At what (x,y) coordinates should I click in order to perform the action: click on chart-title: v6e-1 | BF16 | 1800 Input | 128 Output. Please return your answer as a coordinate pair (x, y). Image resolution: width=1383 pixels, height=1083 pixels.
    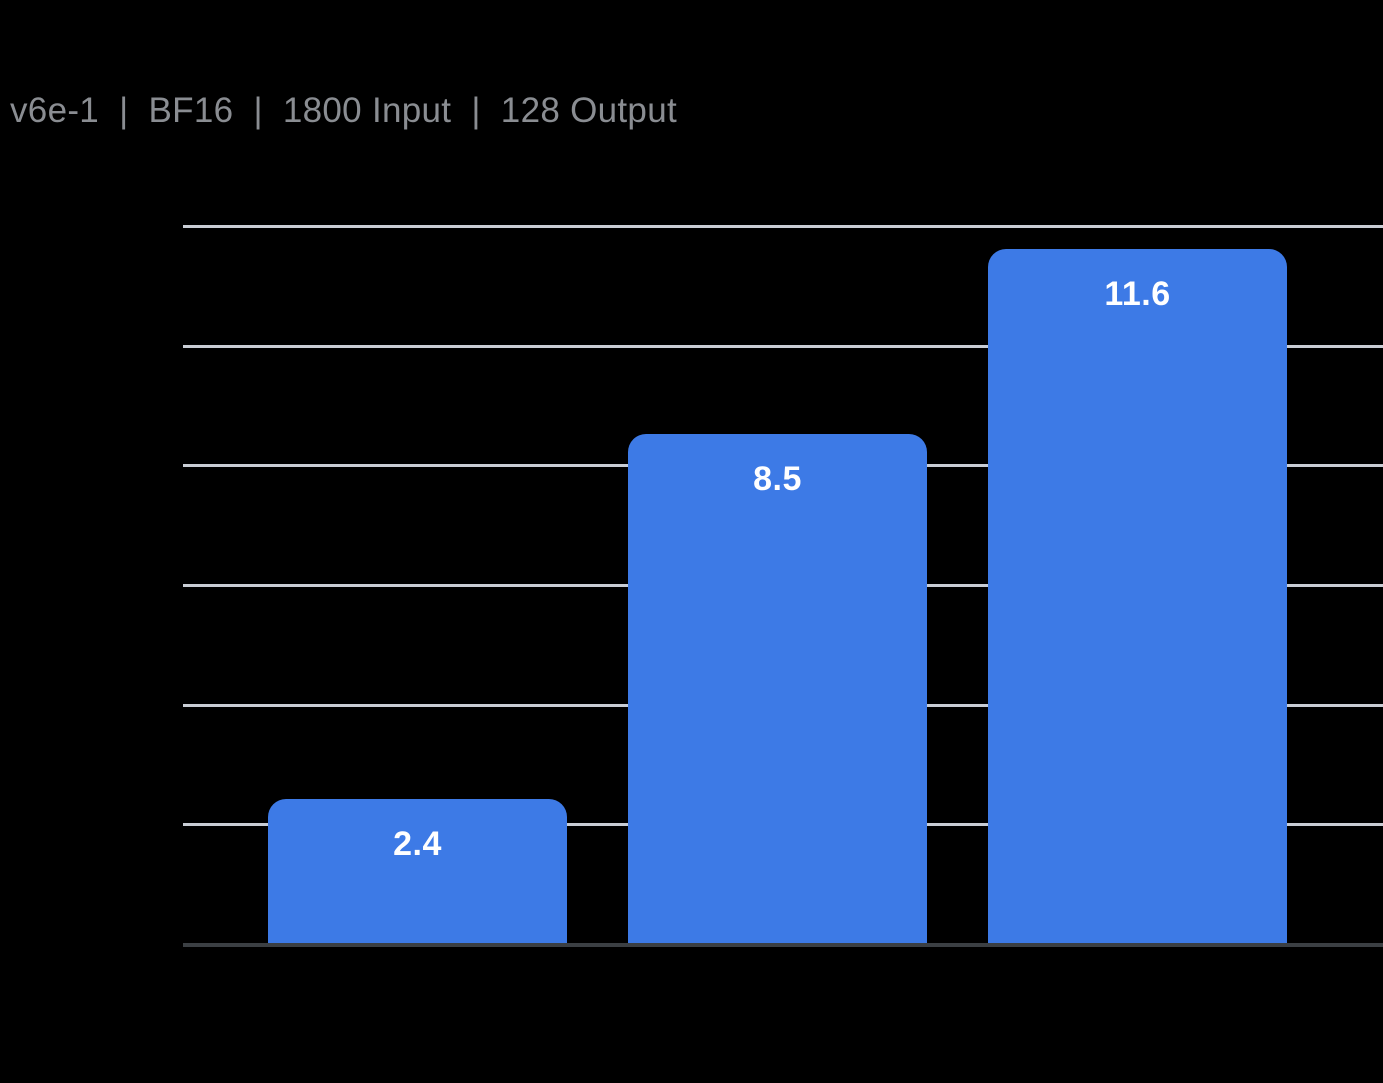
    Looking at the image, I should click on (343, 110).